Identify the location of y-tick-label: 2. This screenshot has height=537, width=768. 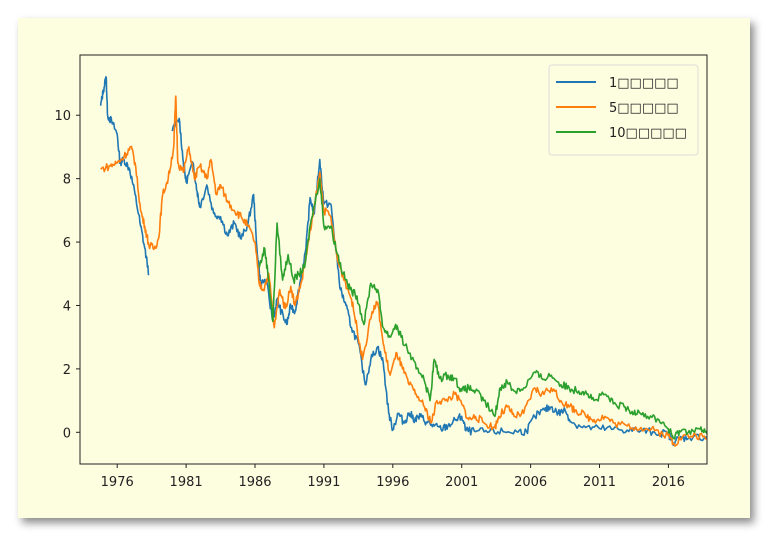
(67, 370).